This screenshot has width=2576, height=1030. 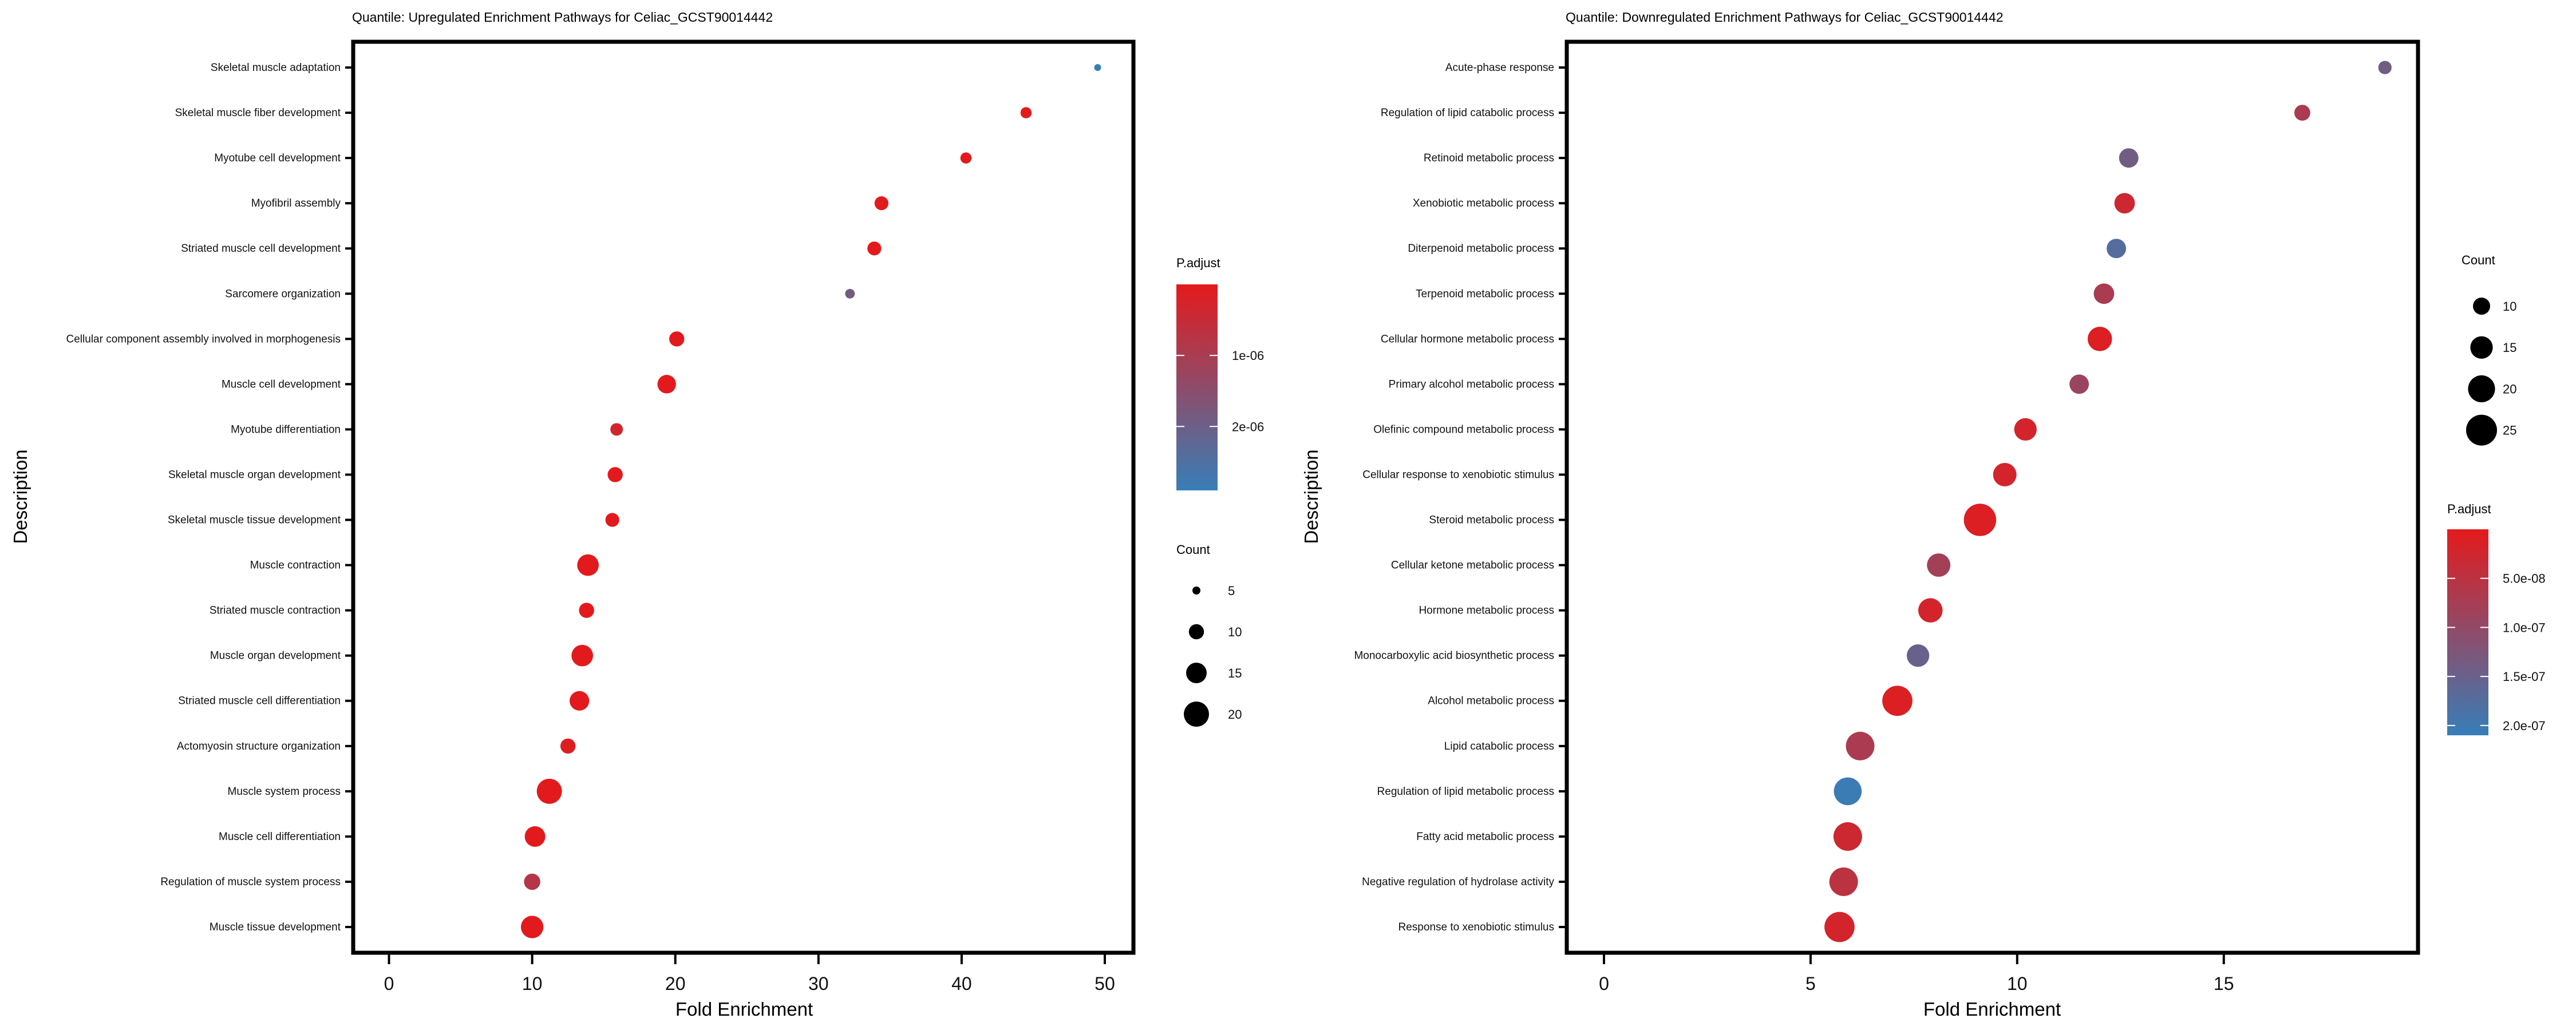 I want to click on y-tick-label: Skeletal muscle organ development, so click(x=254, y=475).